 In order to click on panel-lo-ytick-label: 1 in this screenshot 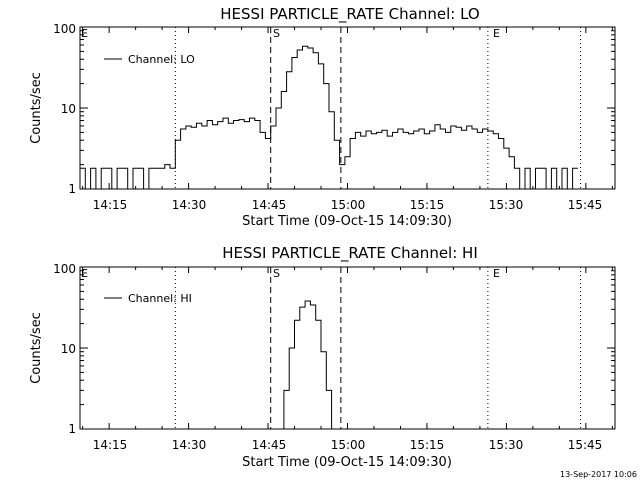, I will do `click(72, 189)`.